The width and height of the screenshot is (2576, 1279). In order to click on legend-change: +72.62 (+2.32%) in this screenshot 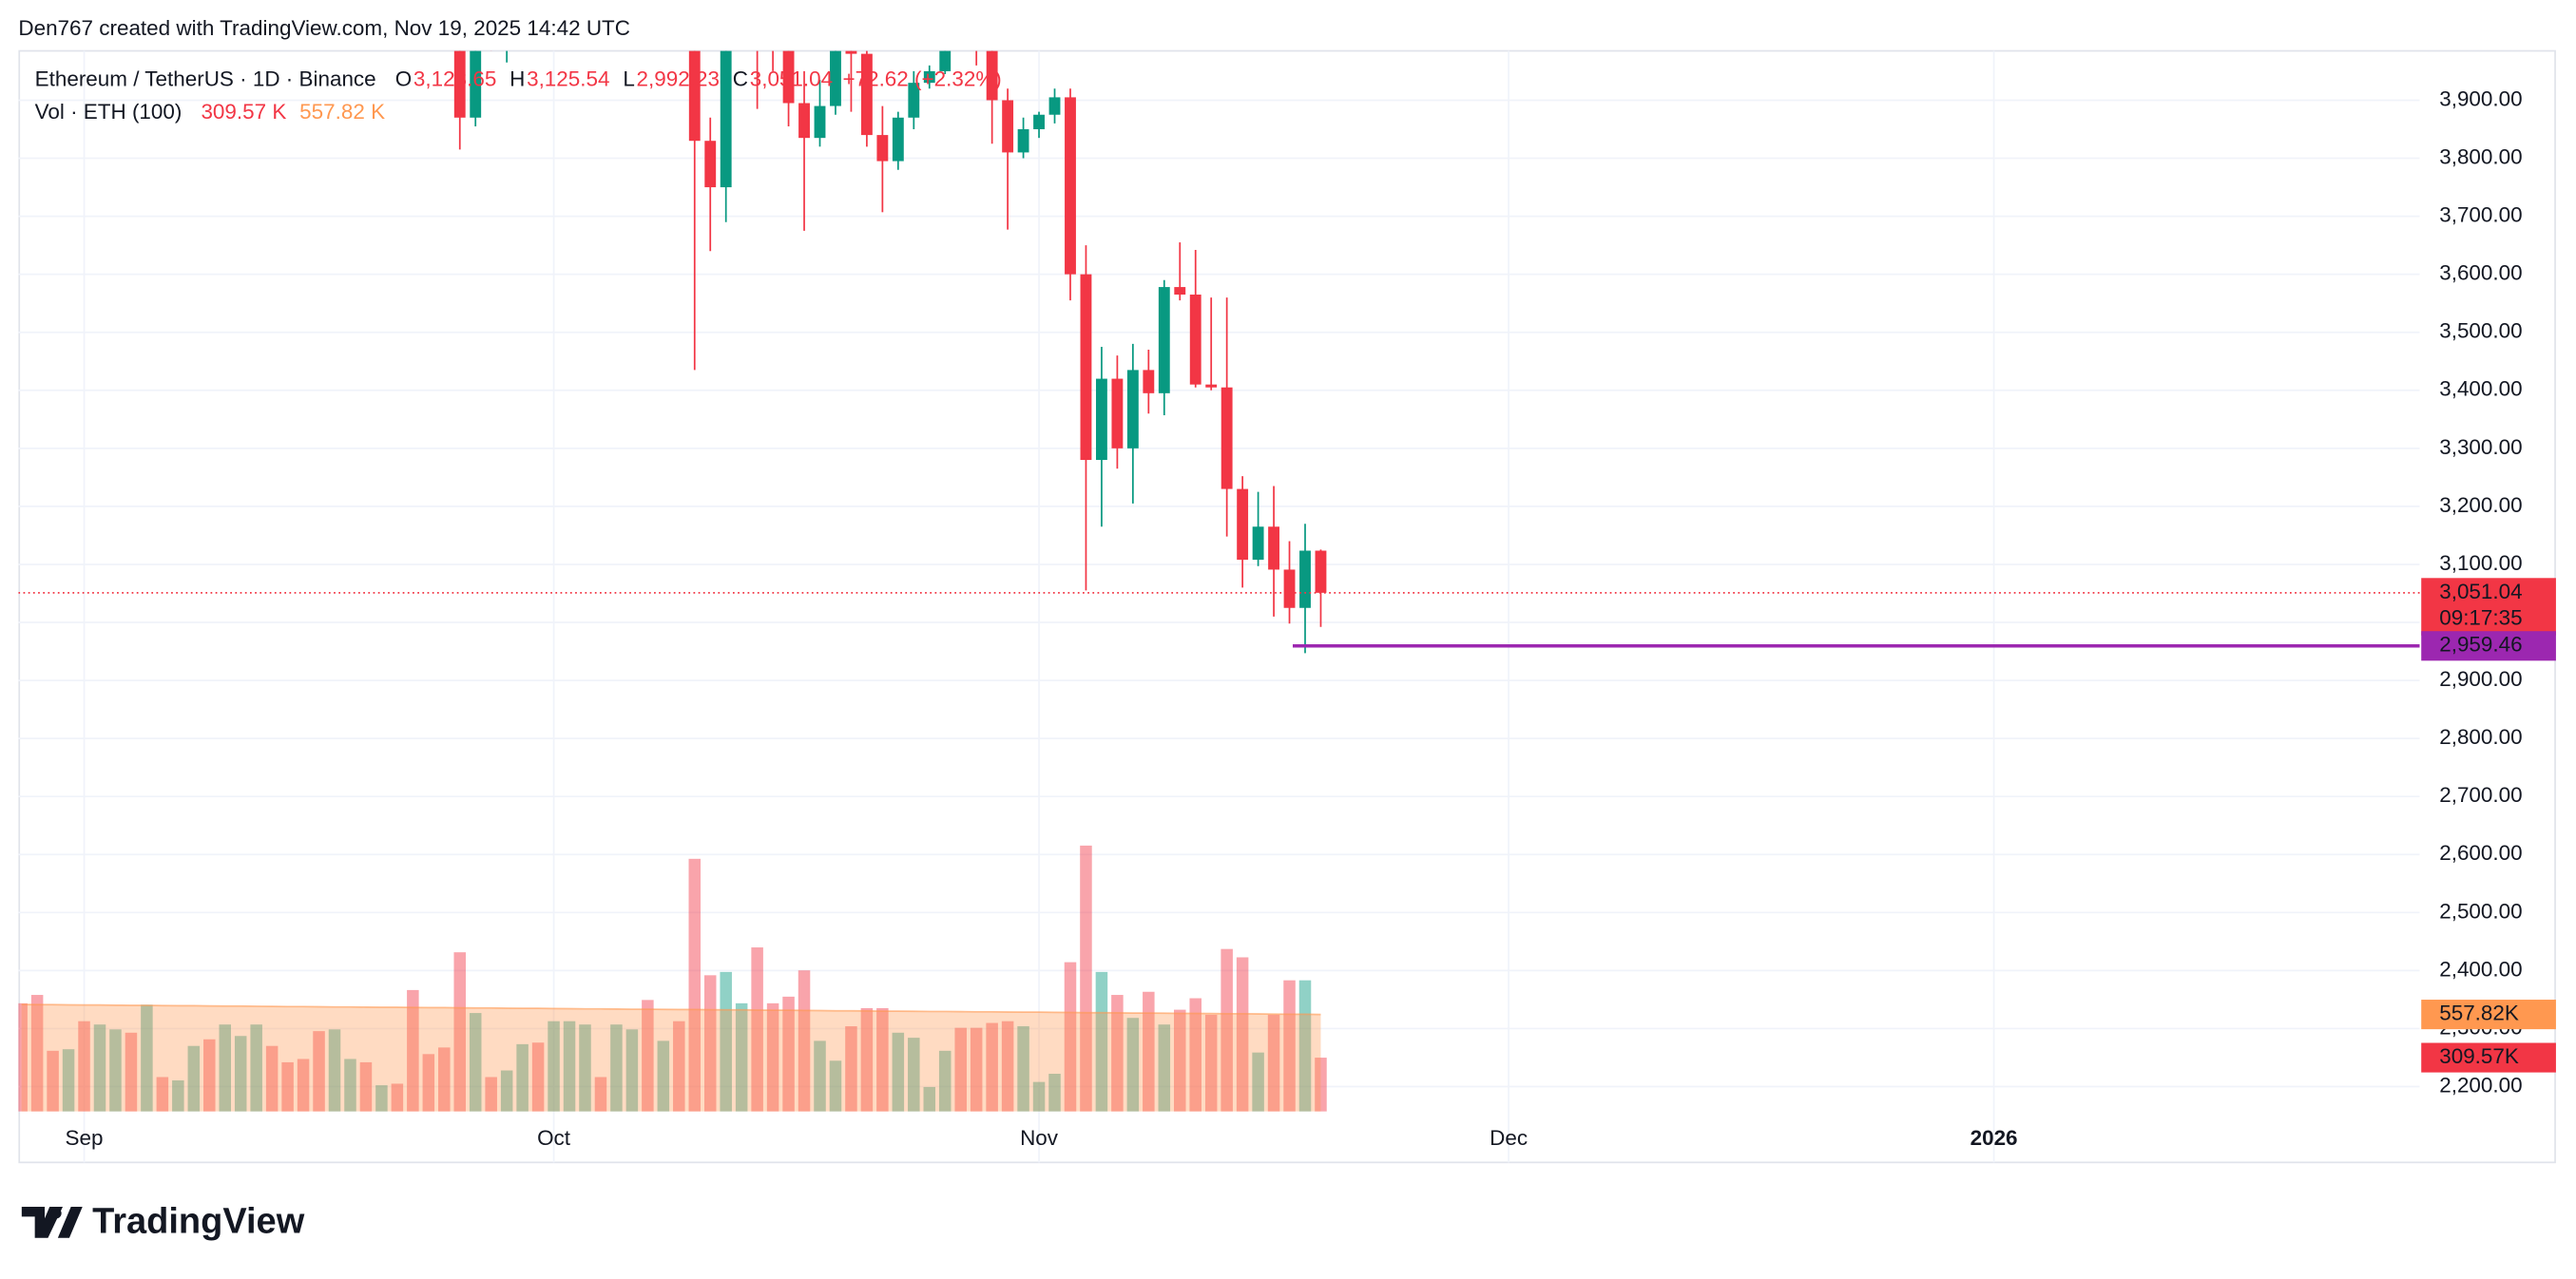, I will do `click(921, 79)`.